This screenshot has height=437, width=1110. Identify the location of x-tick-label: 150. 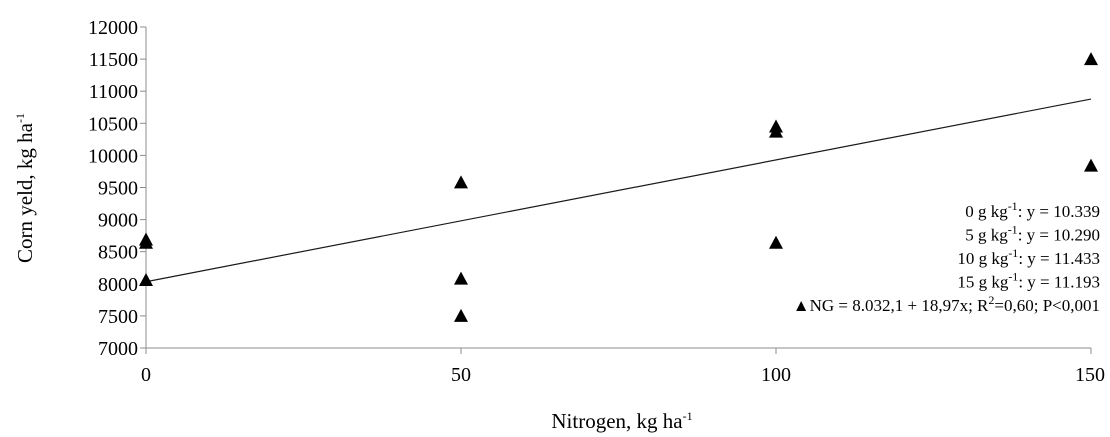
(1090, 375).